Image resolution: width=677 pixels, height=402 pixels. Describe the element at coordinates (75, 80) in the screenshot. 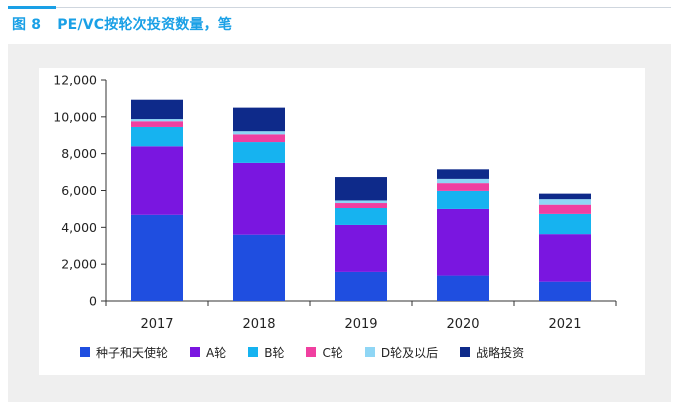

I see `y-tick-label: 12,000` at that location.